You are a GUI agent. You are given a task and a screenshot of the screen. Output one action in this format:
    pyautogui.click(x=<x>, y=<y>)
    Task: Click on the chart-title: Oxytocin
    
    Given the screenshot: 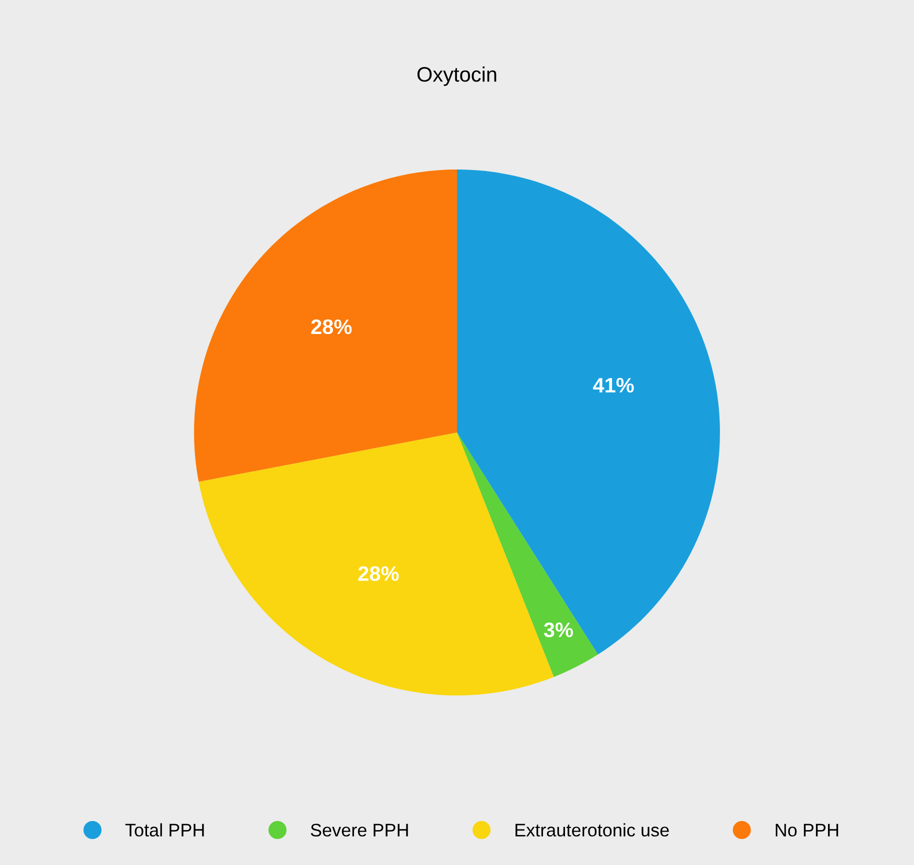 What is the action you would take?
    pyautogui.click(x=456, y=76)
    